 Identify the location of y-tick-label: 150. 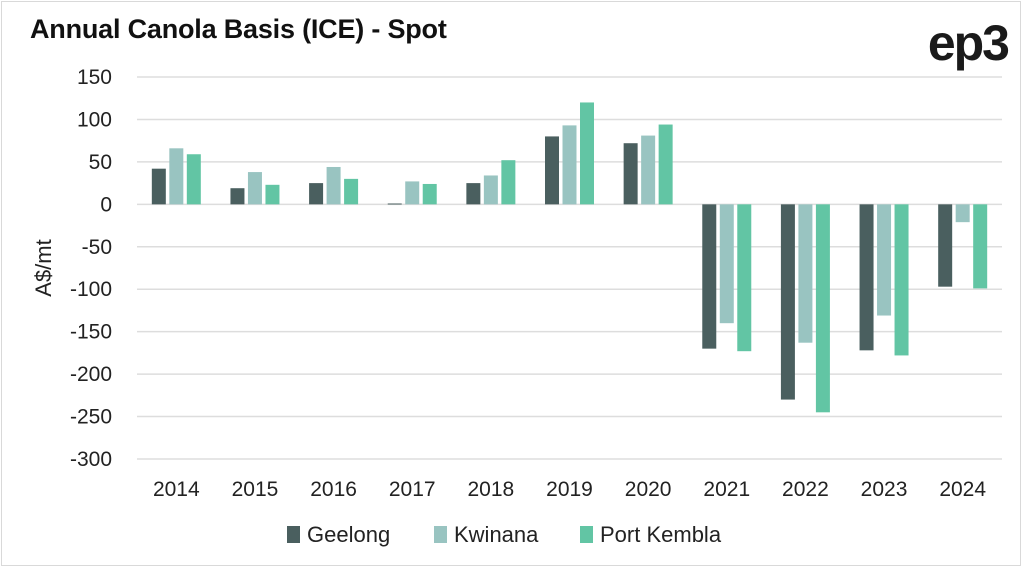
(94, 77).